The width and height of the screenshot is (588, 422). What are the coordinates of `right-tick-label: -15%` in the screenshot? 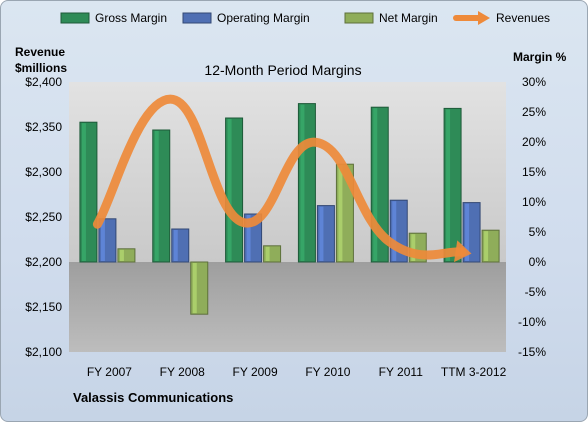 It's located at (532, 352).